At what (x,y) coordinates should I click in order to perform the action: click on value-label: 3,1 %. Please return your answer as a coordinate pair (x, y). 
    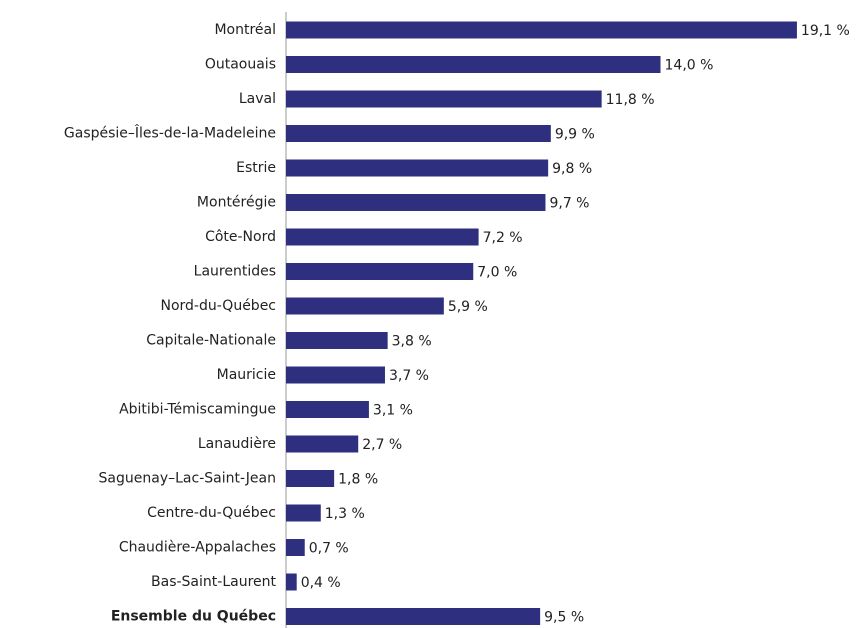
    Looking at the image, I should click on (393, 411).